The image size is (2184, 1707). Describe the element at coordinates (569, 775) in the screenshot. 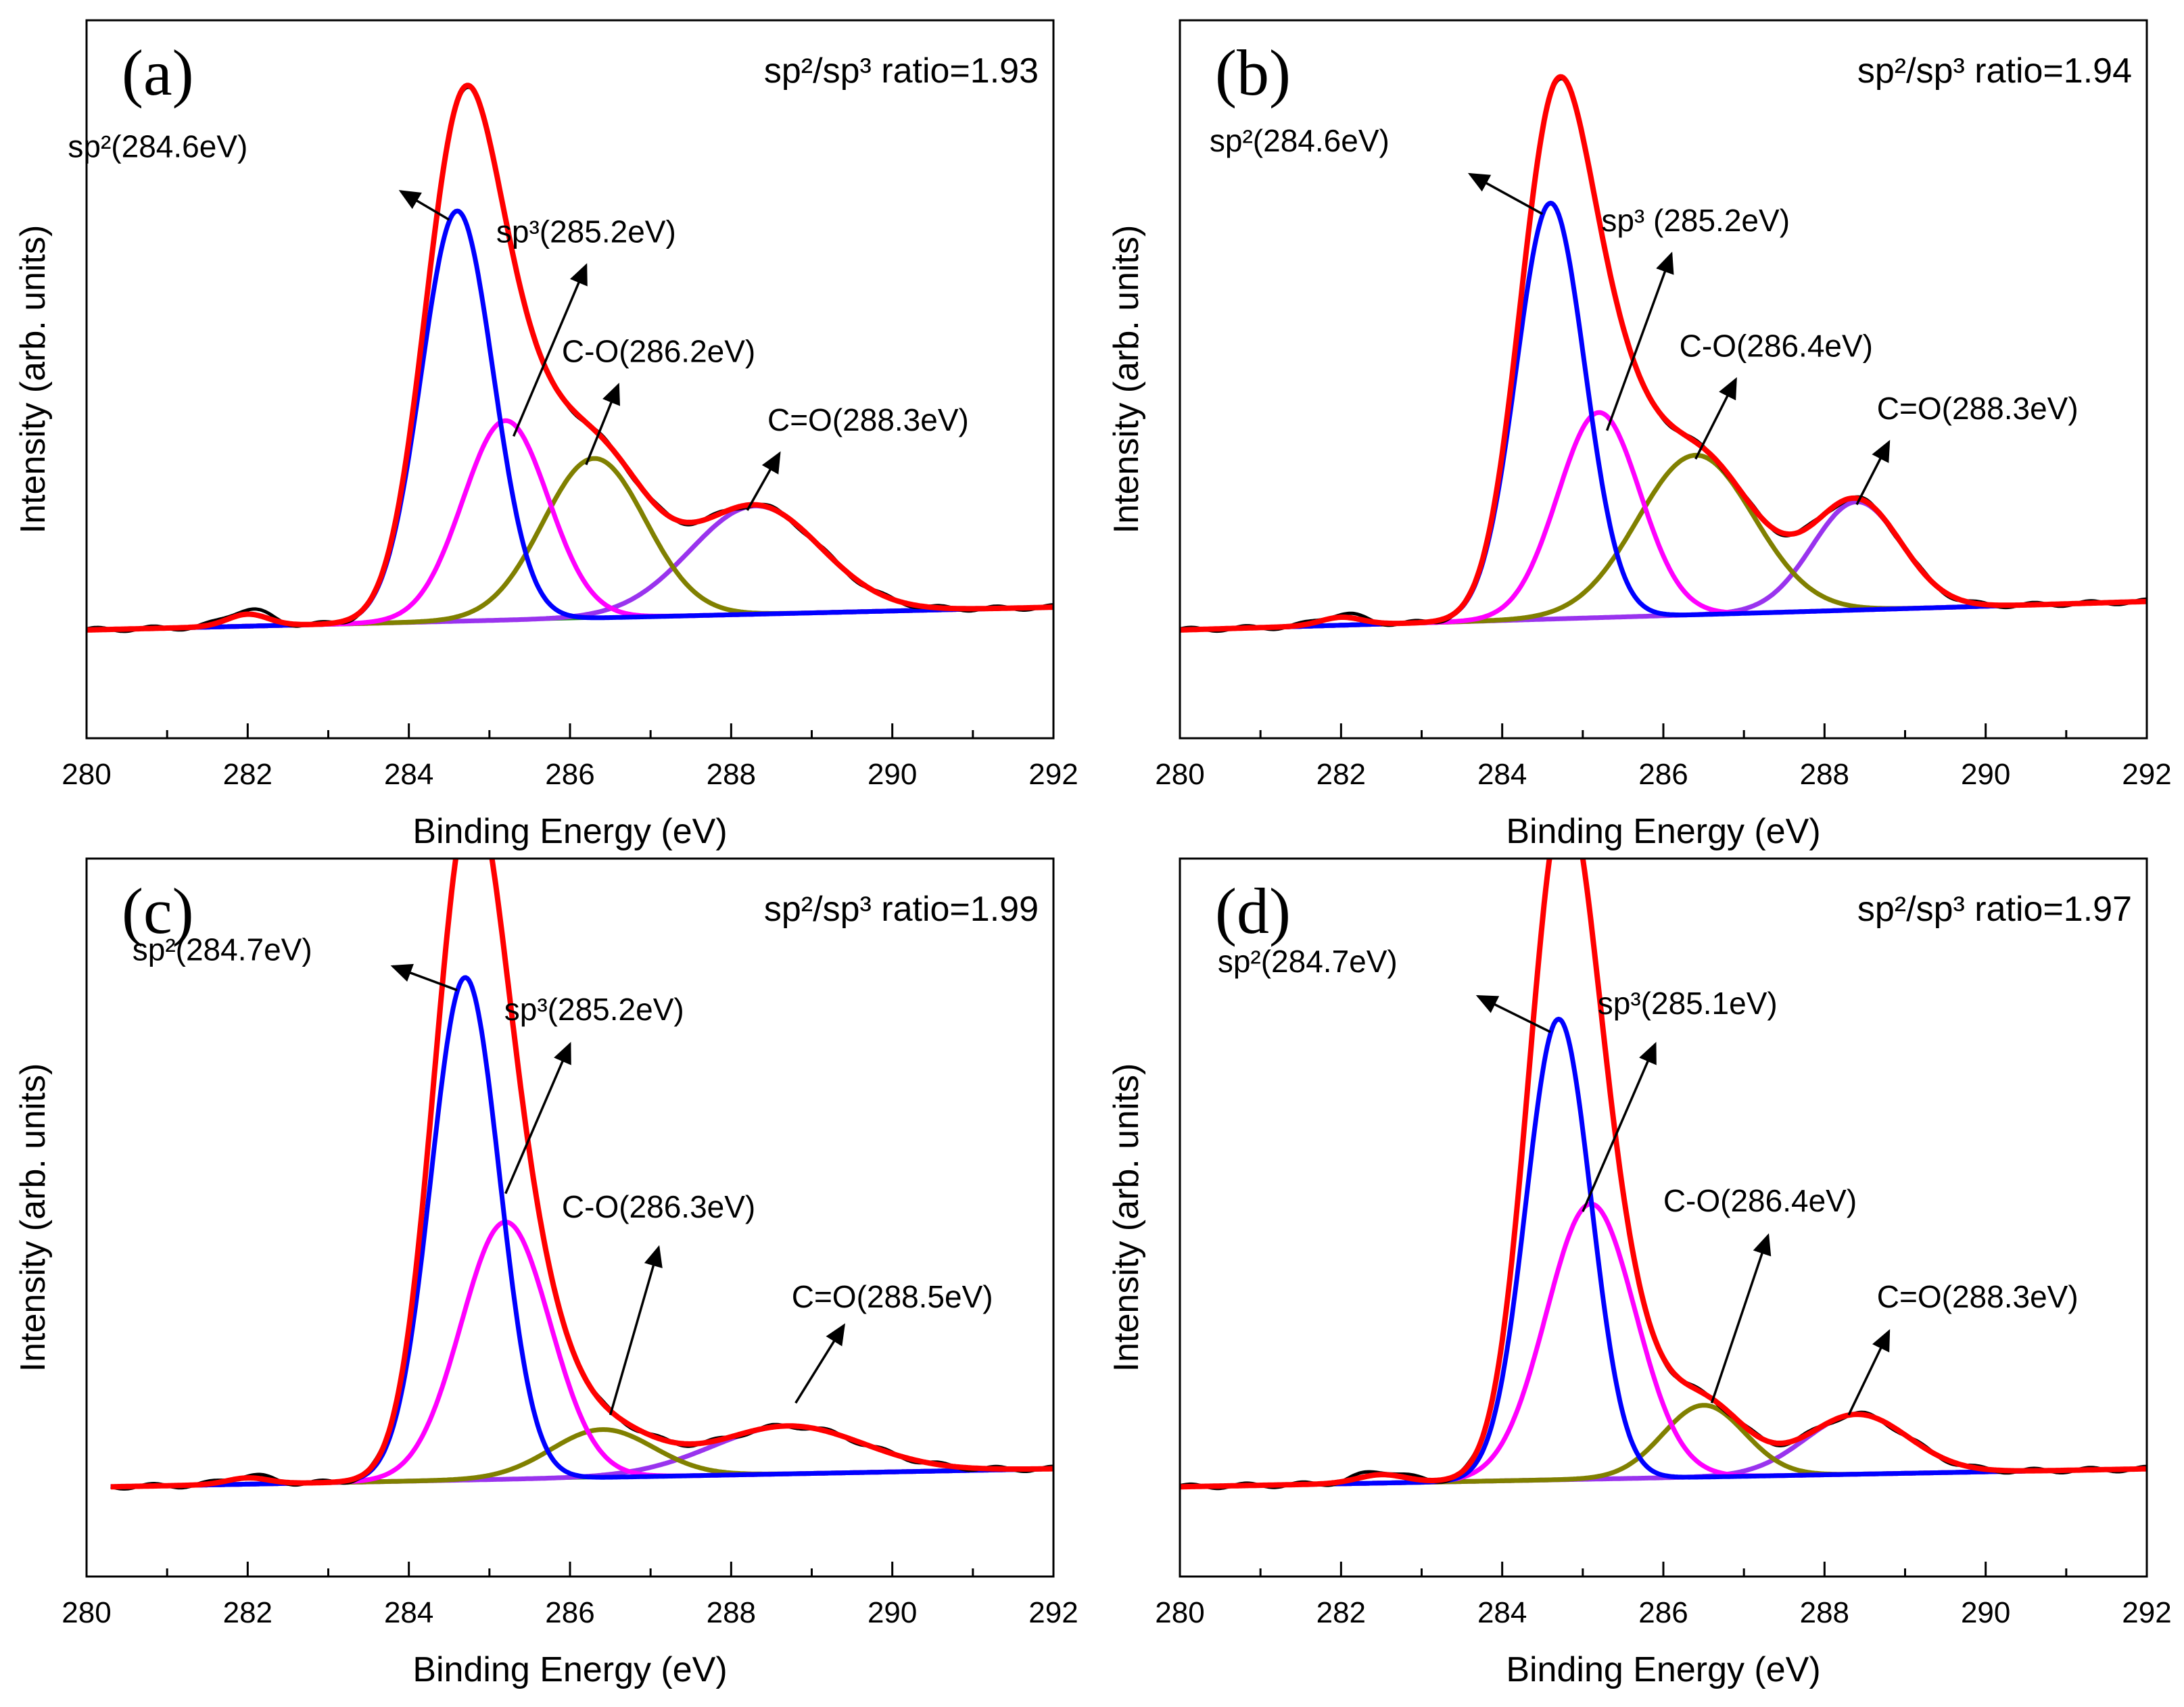

I see `x-tick-label-a: 286` at that location.